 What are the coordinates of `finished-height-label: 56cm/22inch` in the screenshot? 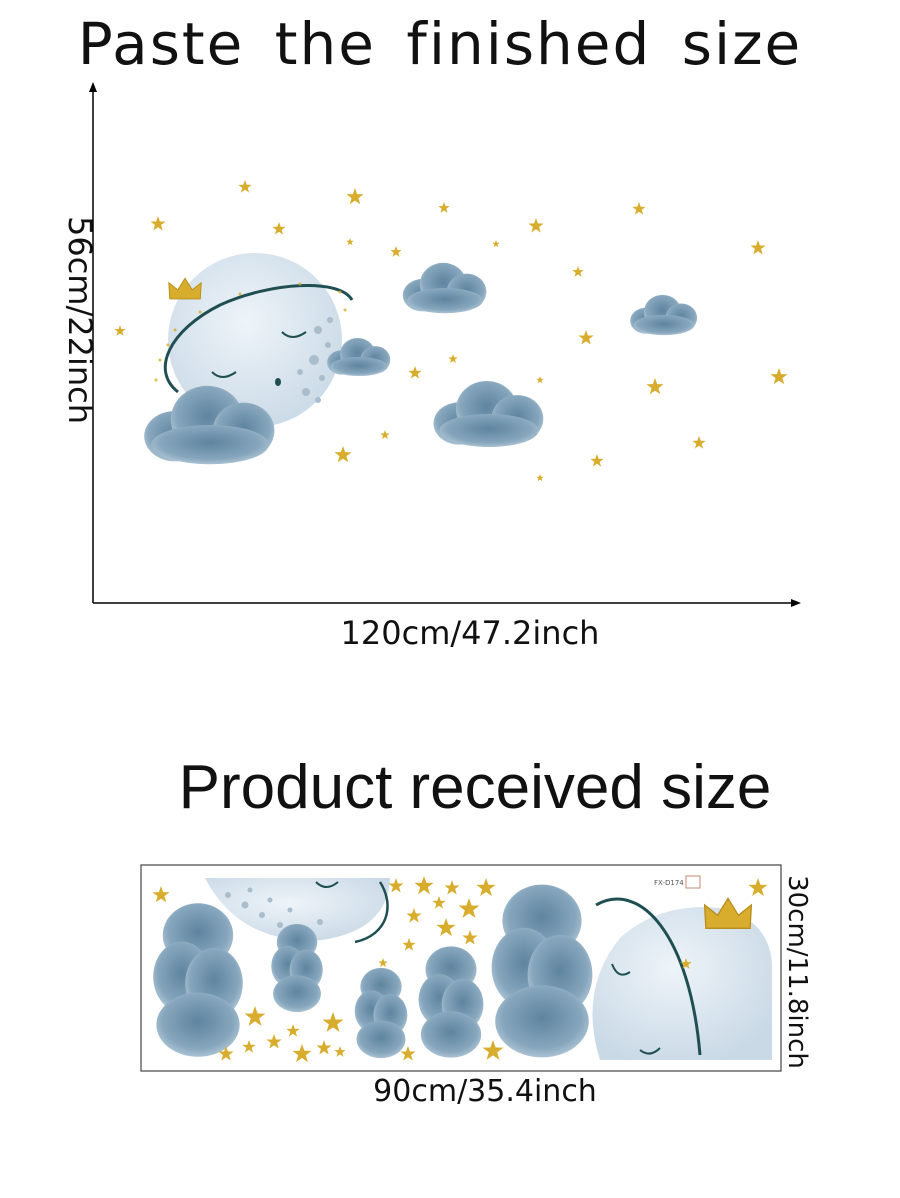 It's located at (80, 320).